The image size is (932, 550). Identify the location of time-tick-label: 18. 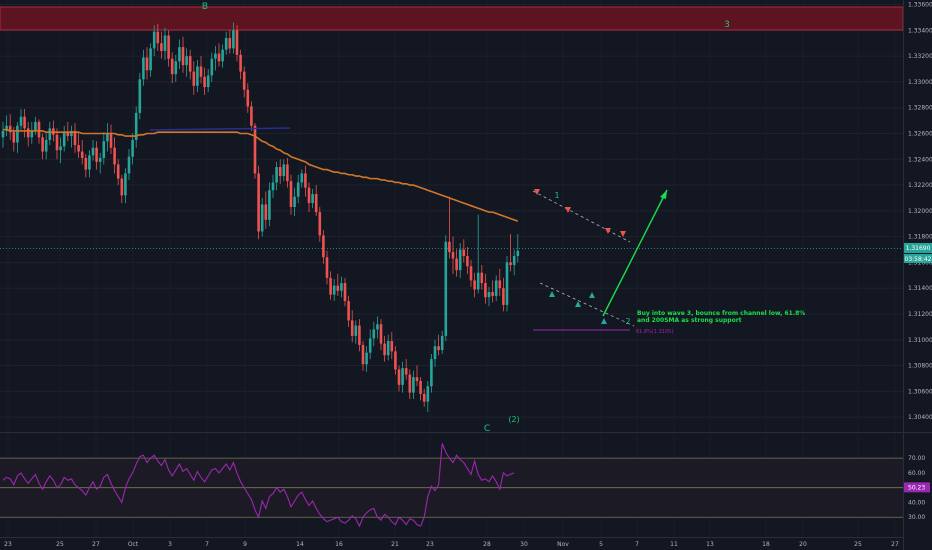
(766, 544).